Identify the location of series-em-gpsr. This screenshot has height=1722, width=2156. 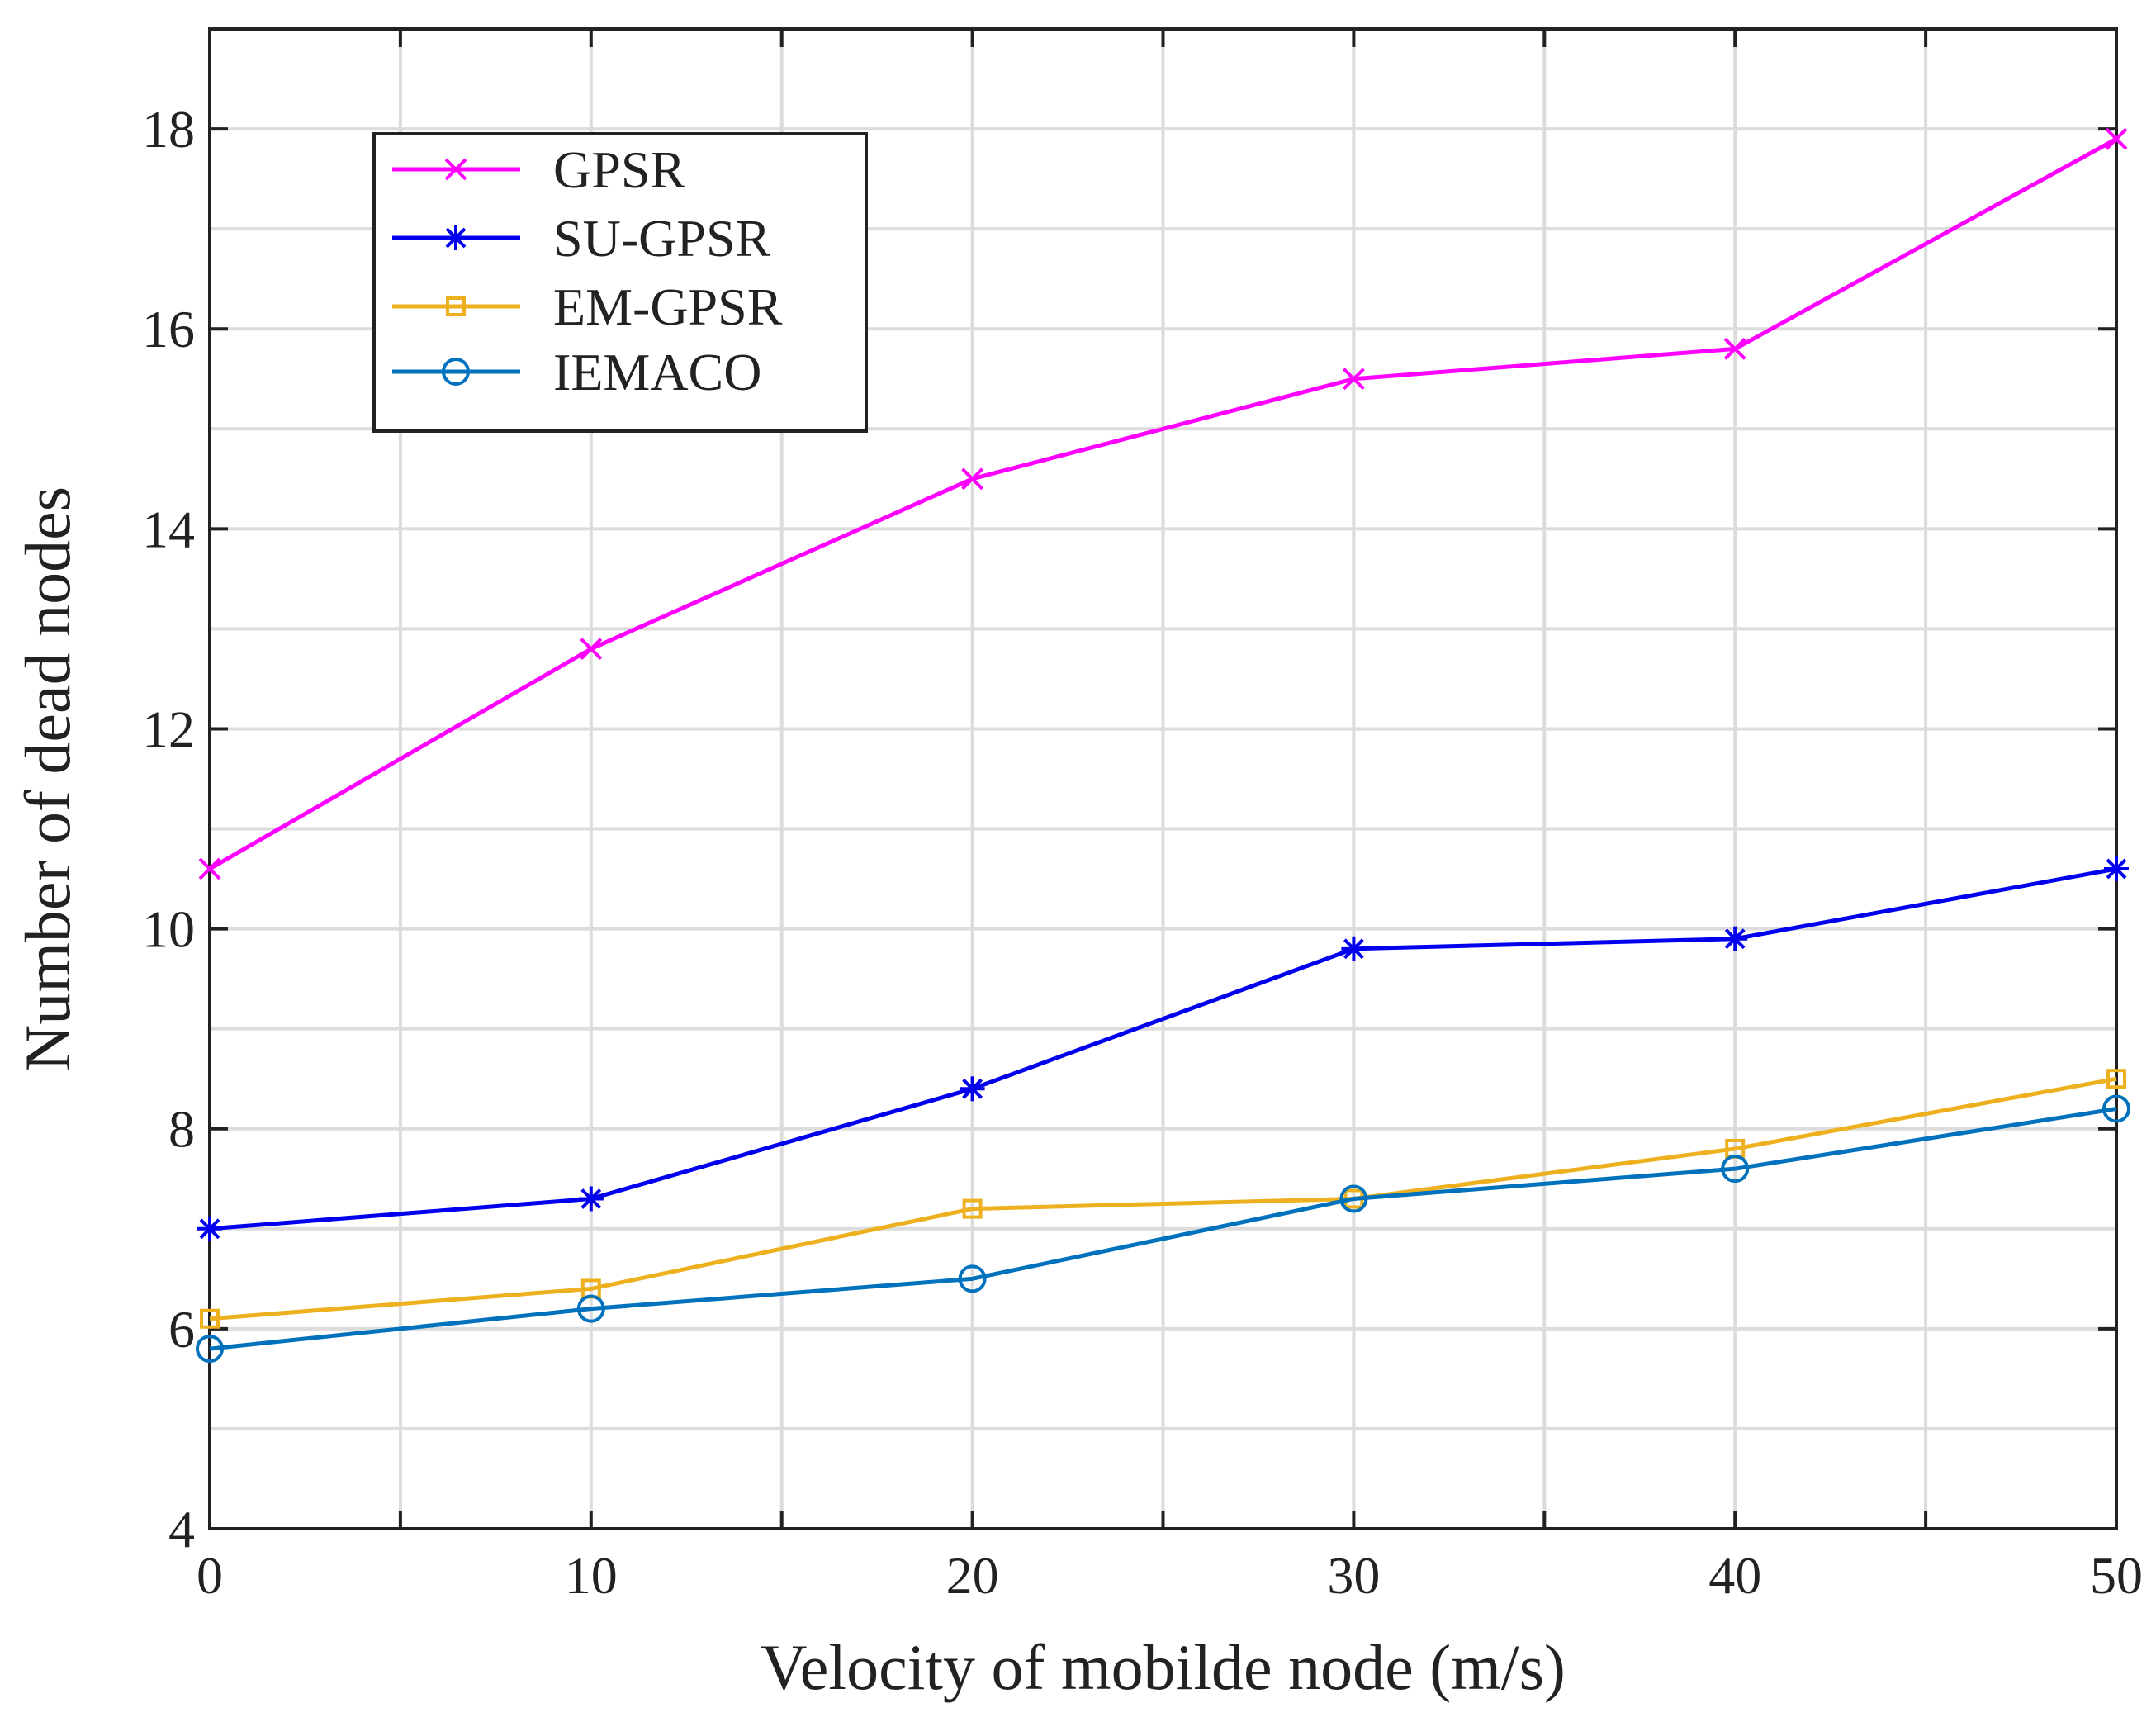
(1163, 1199).